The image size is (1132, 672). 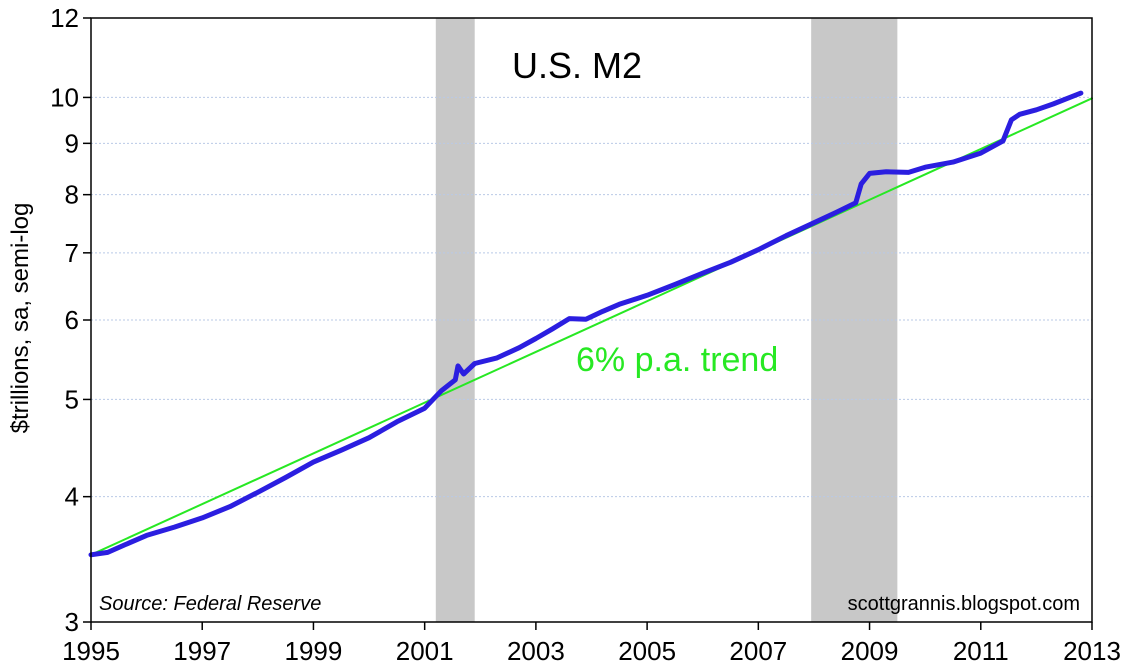 What do you see at coordinates (210, 604) in the screenshot?
I see `source-note: Source: Federal Reserve` at bounding box center [210, 604].